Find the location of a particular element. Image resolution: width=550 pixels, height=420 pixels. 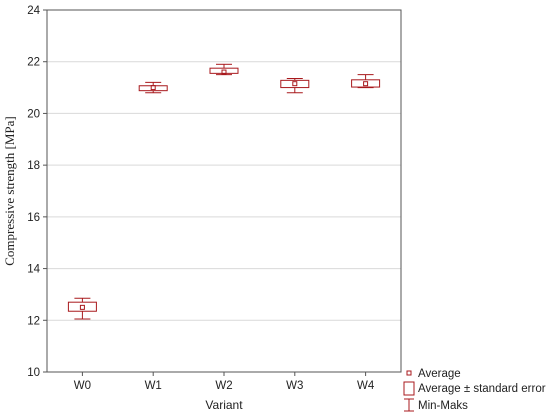

y-tick-label: 16 is located at coordinates (33, 218).